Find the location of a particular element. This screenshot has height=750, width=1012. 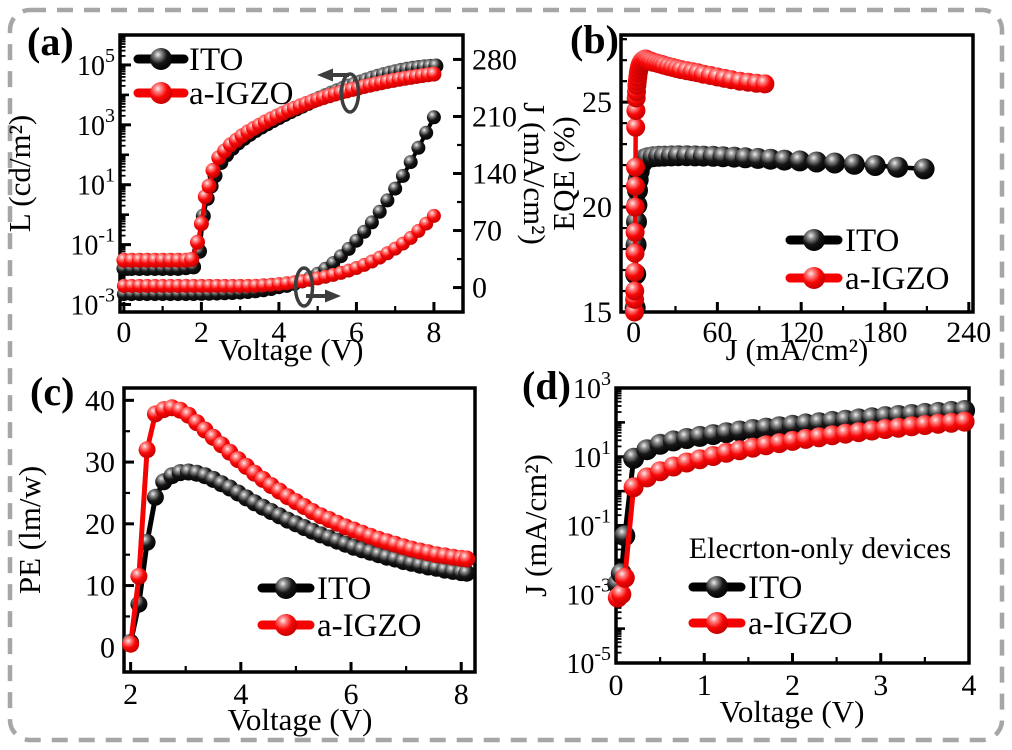

svg-text: 15 is located at coordinates (597, 312).